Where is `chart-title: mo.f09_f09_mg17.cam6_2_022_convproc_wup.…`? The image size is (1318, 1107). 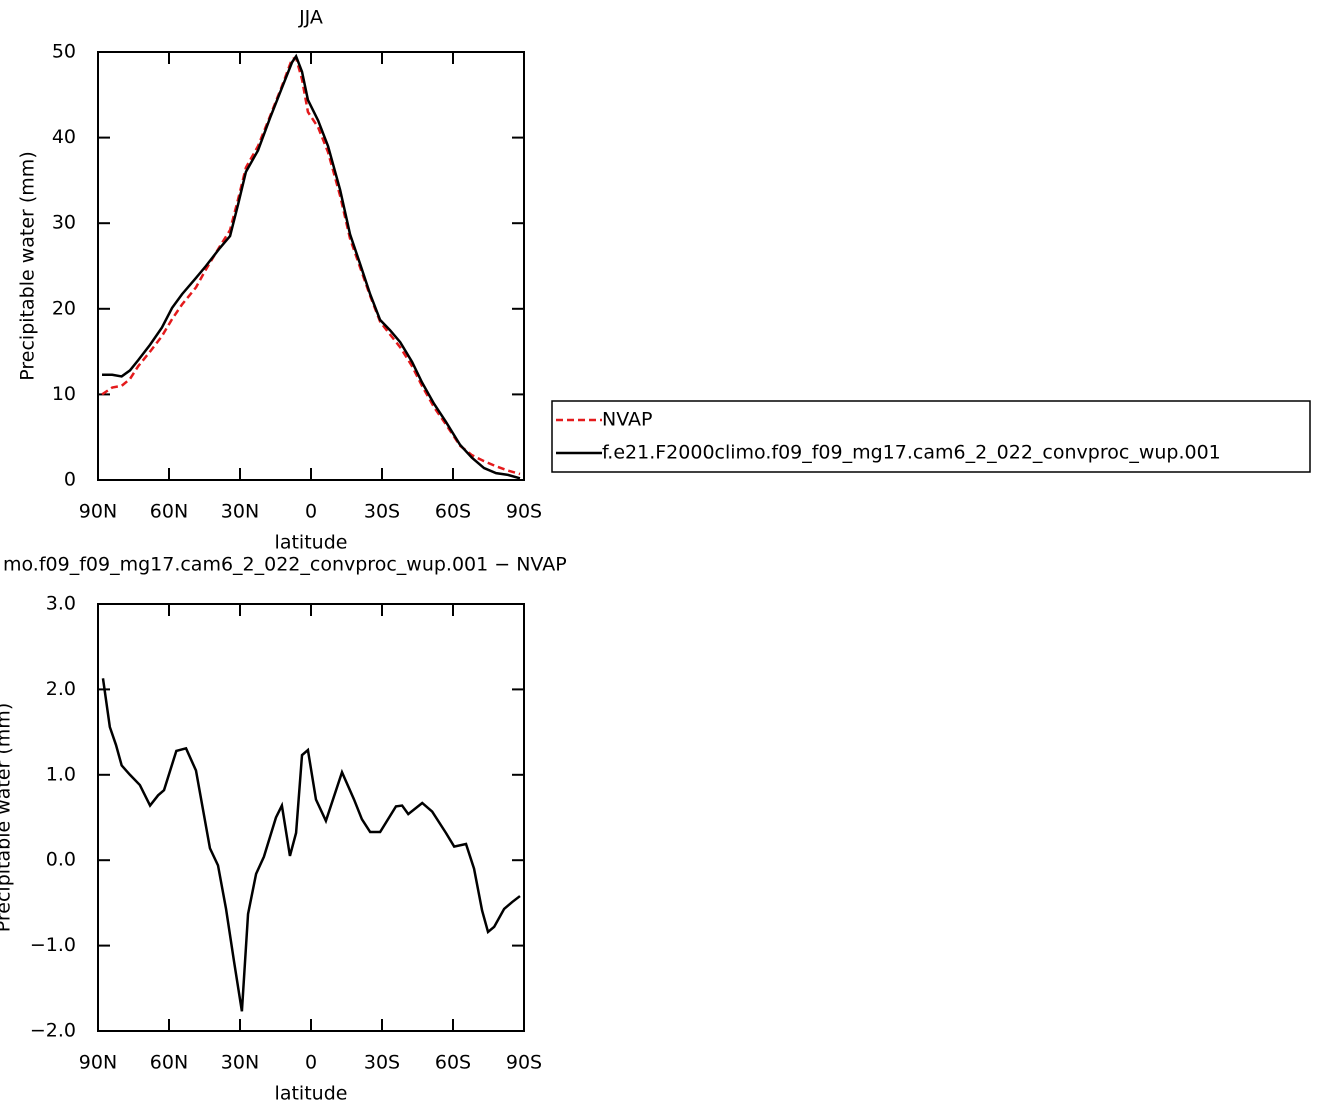
chart-title: mo.f09_f09_mg17.cam6_2_022_convproc_wup.… is located at coordinates (285, 565).